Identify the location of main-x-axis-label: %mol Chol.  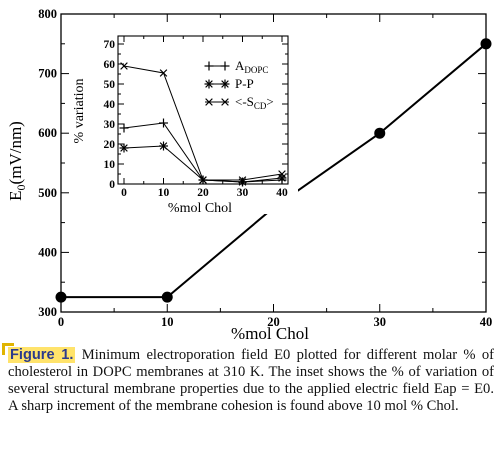
(270, 333).